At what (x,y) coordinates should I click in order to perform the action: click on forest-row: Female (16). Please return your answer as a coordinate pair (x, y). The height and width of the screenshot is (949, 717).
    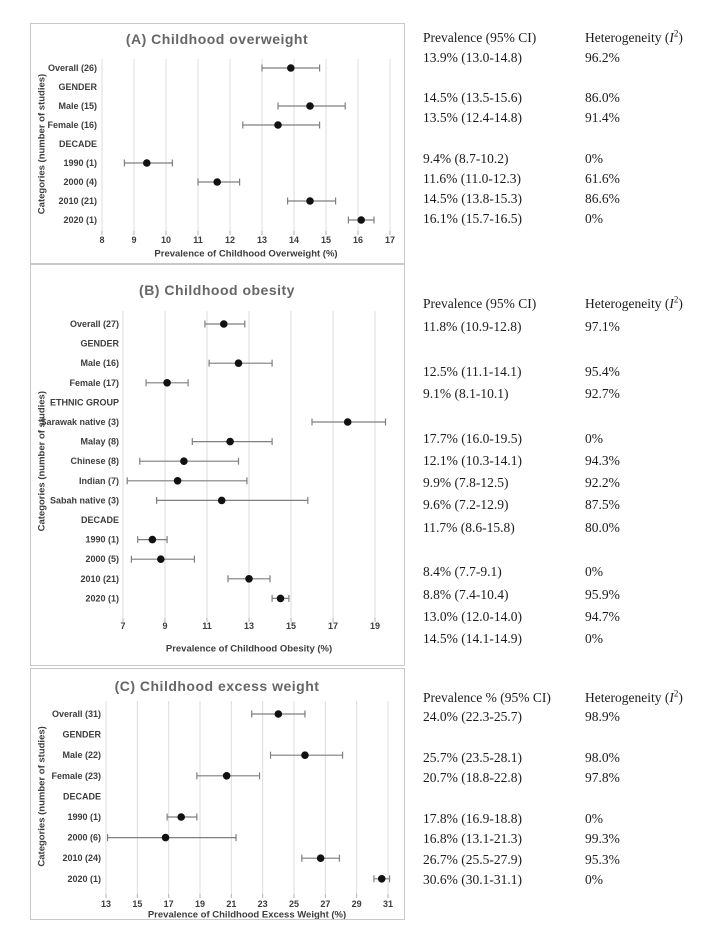
    Looking at the image, I should click on (184, 125).